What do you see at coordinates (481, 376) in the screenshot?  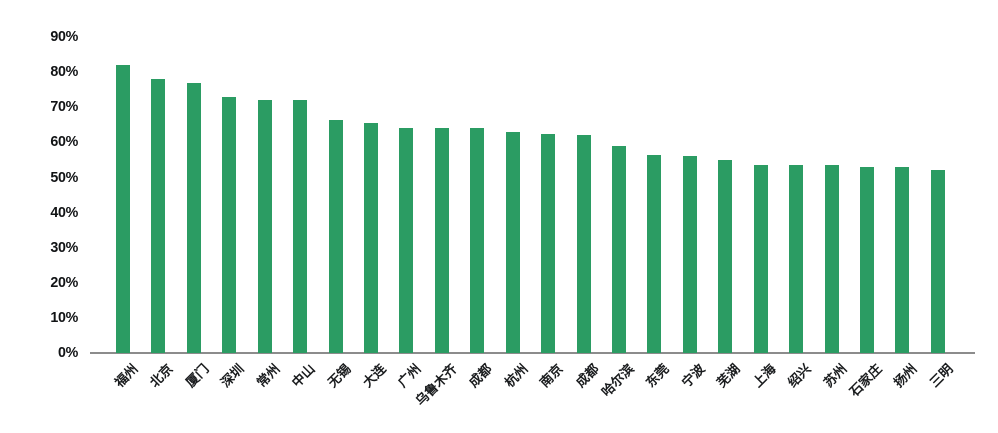 I see `x-axis-category-label: 成都` at bounding box center [481, 376].